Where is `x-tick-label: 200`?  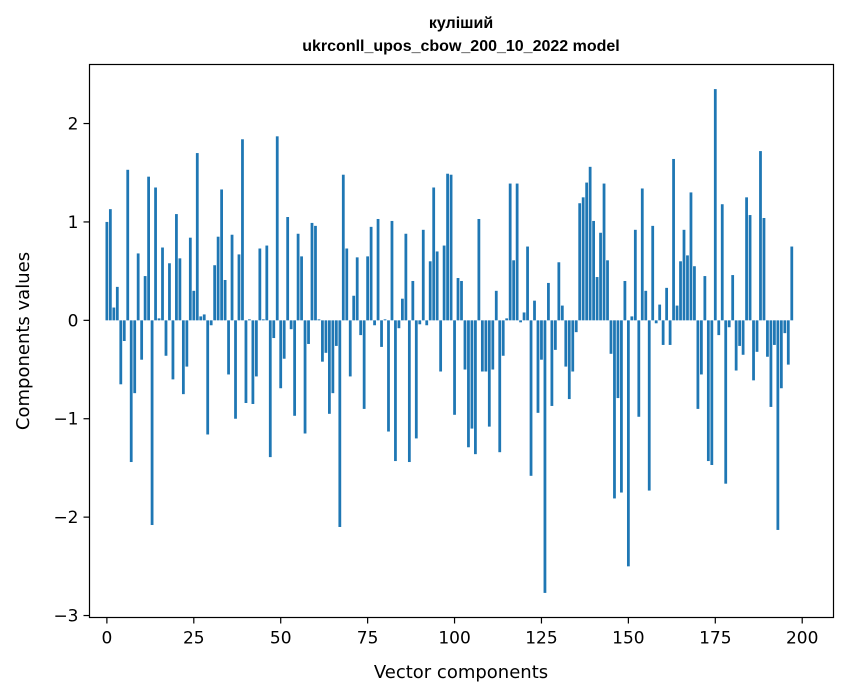
x-tick-label: 200 is located at coordinates (802, 639).